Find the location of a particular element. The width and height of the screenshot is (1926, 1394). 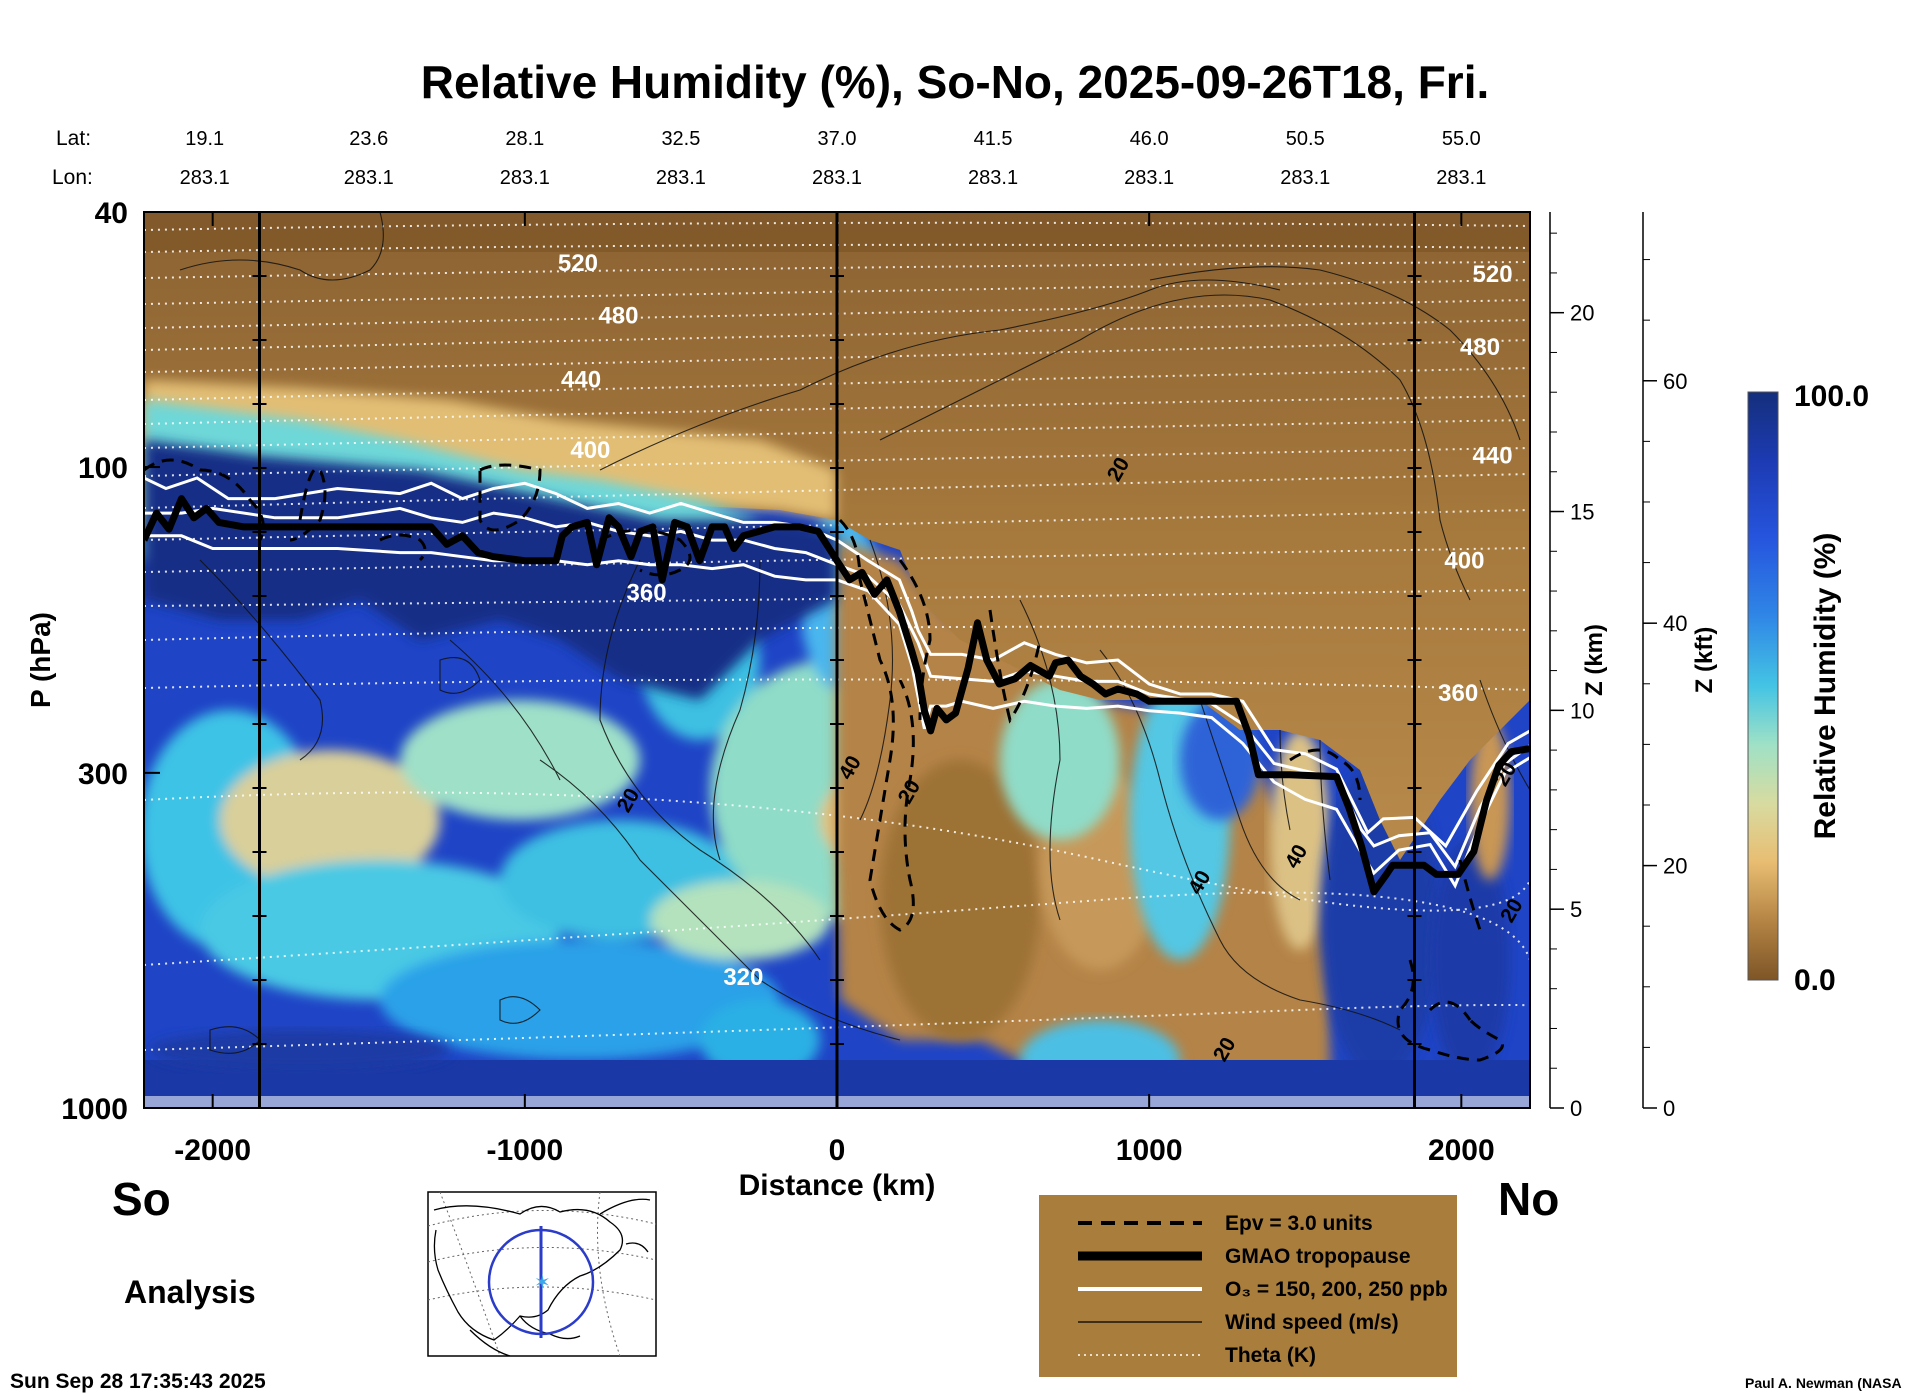

legend-label: Wind speed (m/s) is located at coordinates (1312, 1322).